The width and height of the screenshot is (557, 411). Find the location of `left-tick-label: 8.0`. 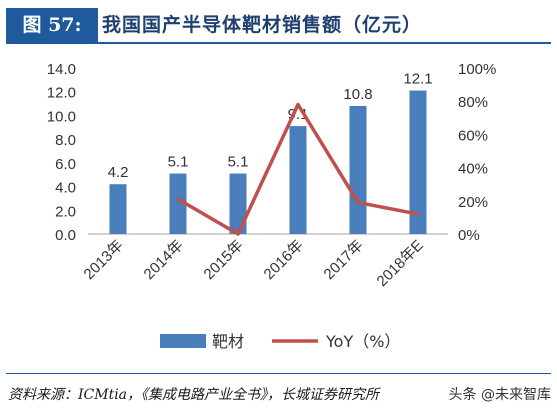

left-tick-label: 8.0 is located at coordinates (65, 140).